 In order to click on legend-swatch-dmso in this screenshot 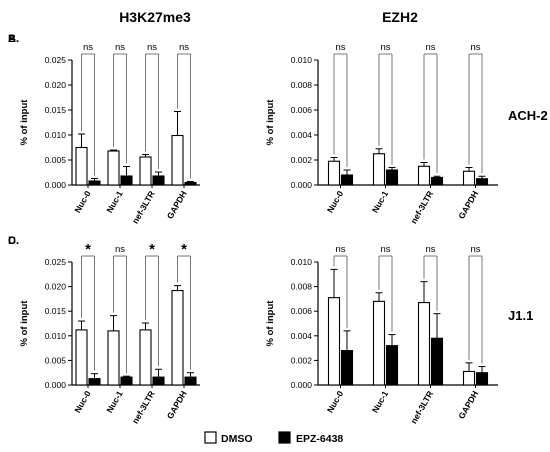, I will do `click(210, 437)`.